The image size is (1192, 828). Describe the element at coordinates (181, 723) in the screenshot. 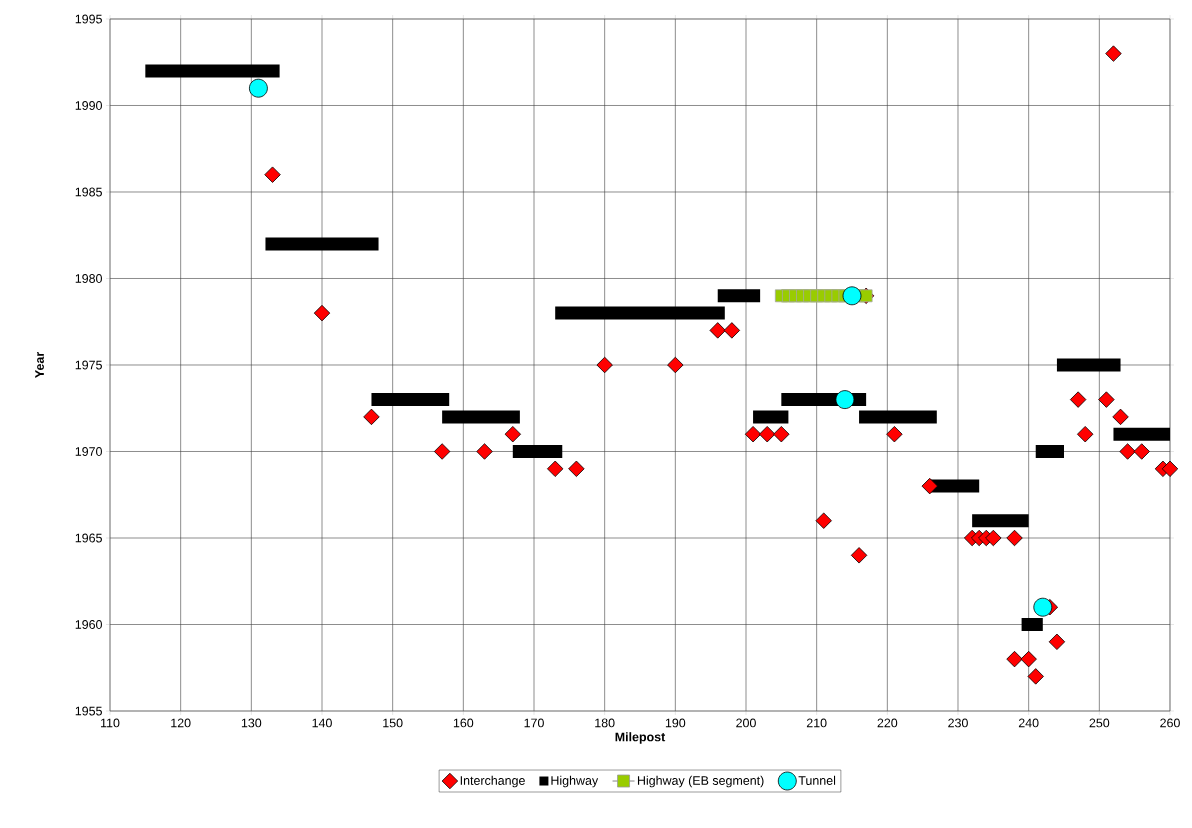

I see `x-tick-label: 120` at that location.